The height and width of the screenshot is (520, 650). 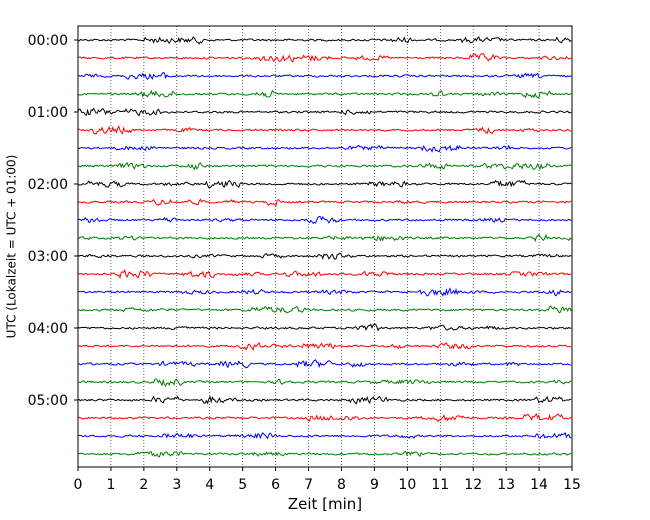 What do you see at coordinates (12, 247) in the screenshot?
I see `y-axis-label: UTC (Lokalzeit = UTC + 01:00)` at bounding box center [12, 247].